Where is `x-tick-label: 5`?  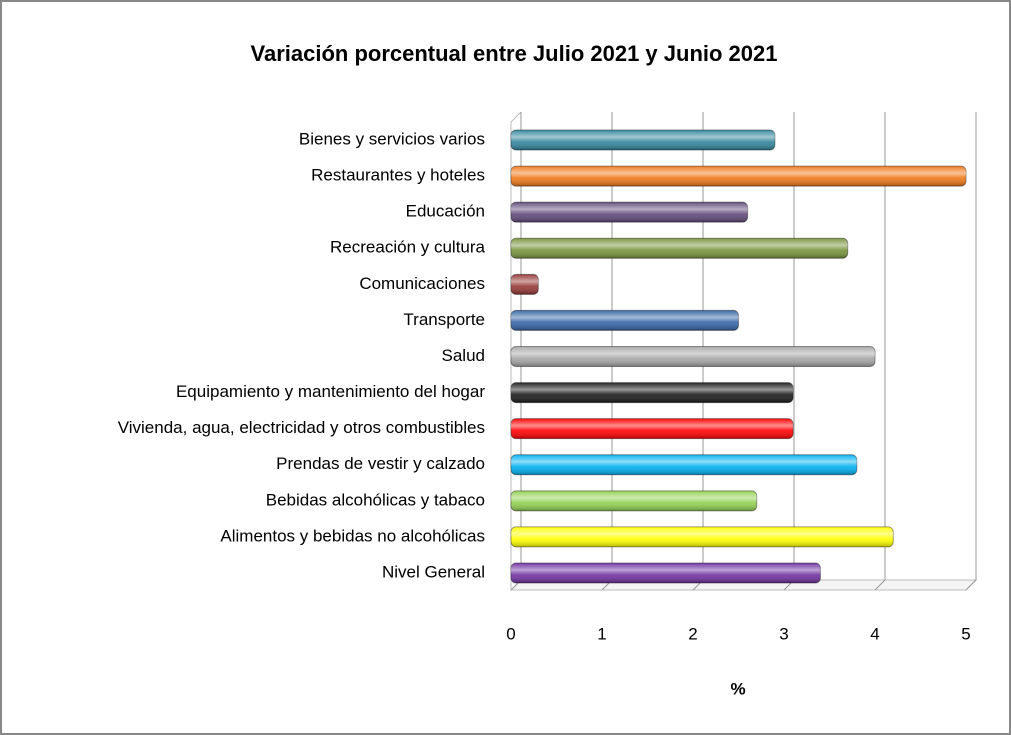 x-tick-label: 5 is located at coordinates (965, 633).